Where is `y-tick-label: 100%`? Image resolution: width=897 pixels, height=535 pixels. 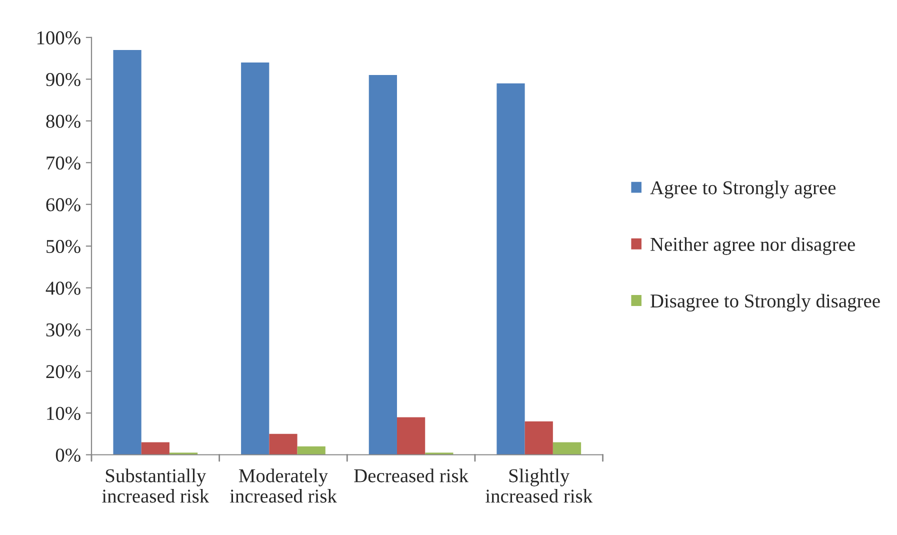
y-tick-label: 100% is located at coordinates (58, 37).